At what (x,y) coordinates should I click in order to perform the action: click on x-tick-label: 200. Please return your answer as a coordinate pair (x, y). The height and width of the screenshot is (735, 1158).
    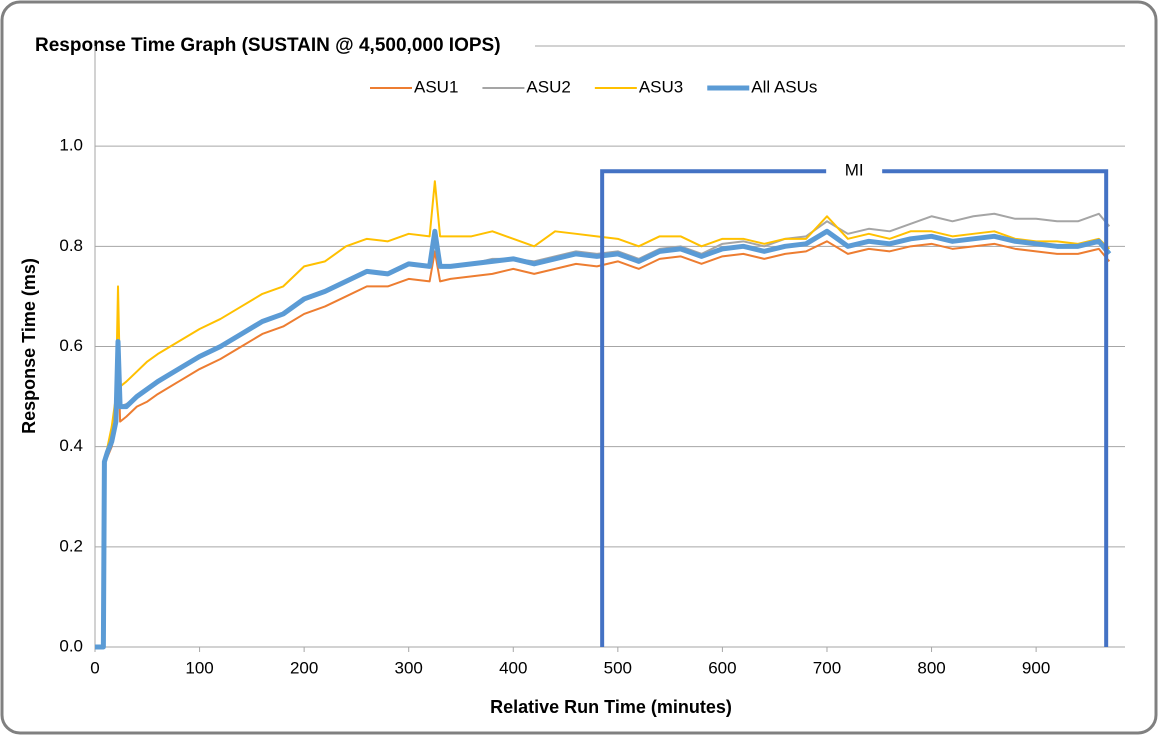
    Looking at the image, I should click on (304, 667).